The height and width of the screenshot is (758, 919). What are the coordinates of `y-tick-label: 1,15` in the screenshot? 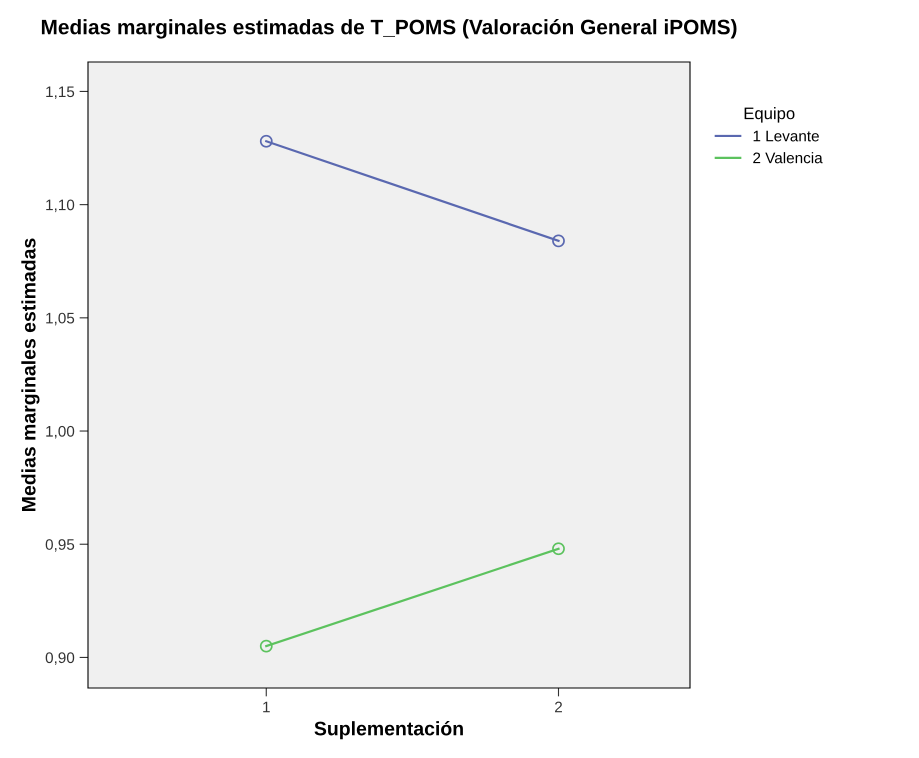 It's located at (60, 92).